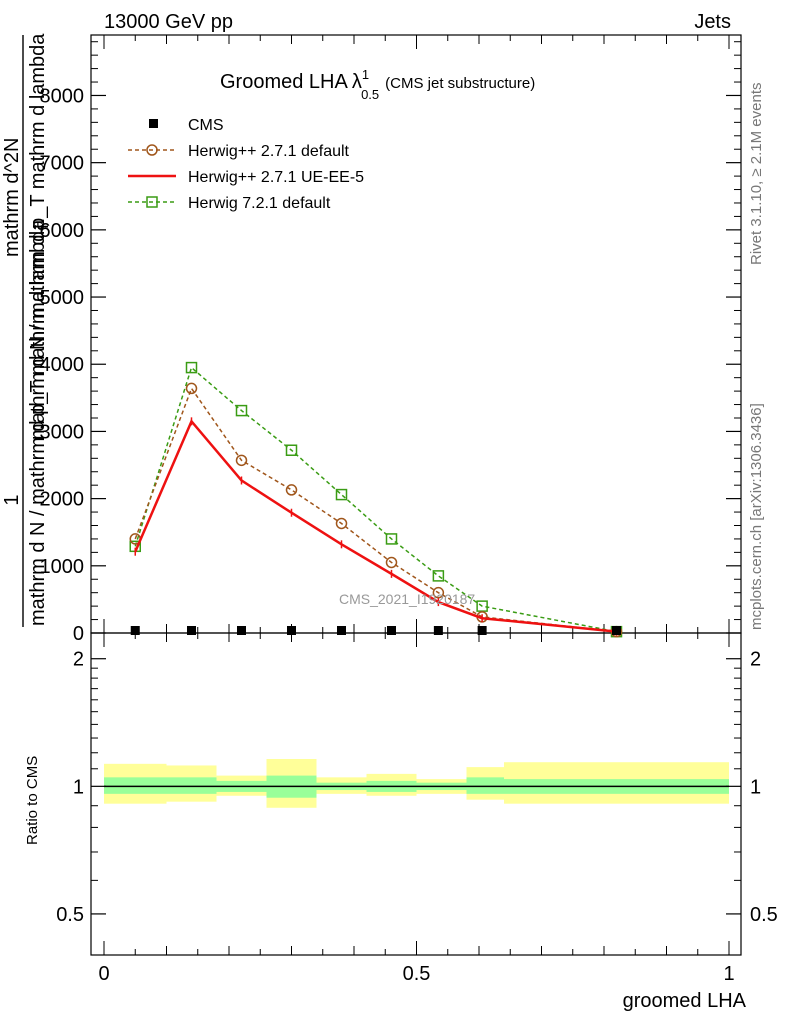  What do you see at coordinates (12, 499) in the screenshot?
I see `y-axis-label-numerator: 1` at bounding box center [12, 499].